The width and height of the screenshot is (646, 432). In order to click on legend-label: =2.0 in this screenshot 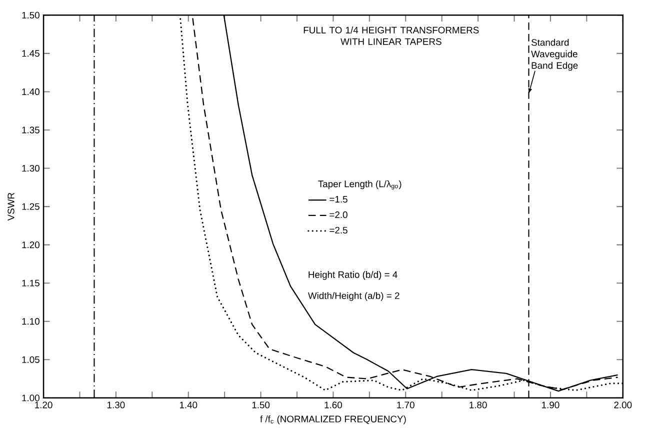, I will do `click(339, 214)`.